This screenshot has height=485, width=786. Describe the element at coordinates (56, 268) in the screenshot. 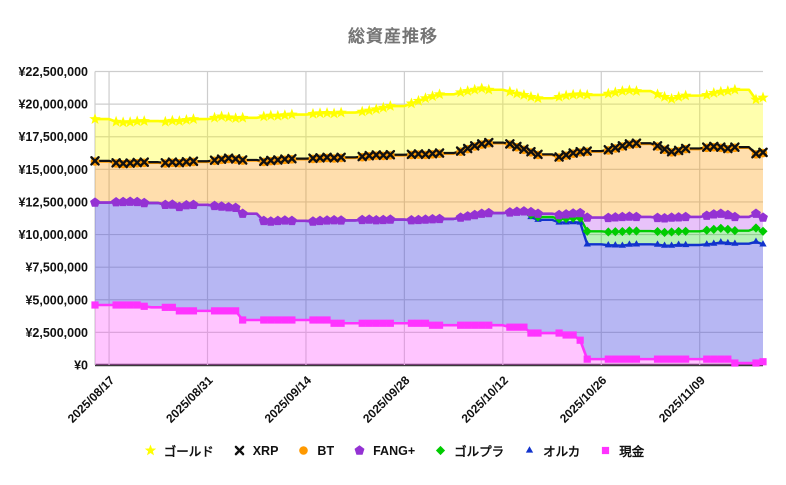

I see `y-axis-label: ¥7,500,000` at that location.